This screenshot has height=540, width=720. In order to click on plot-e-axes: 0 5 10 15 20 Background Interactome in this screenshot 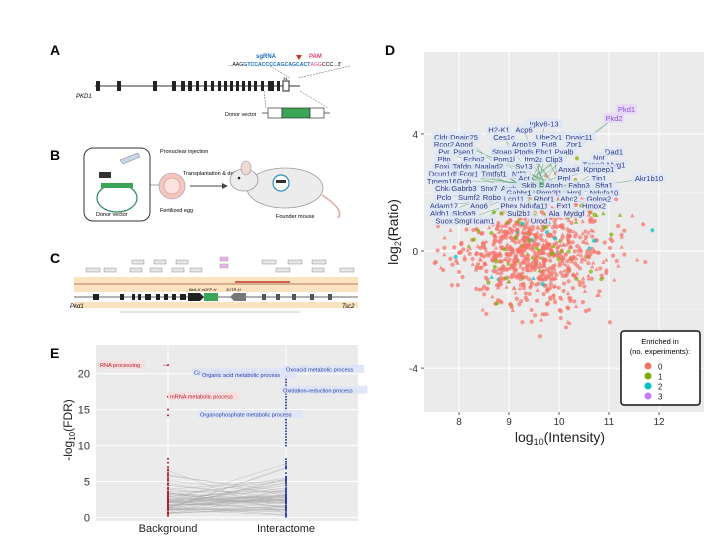, I will do `click(196, 452)`.